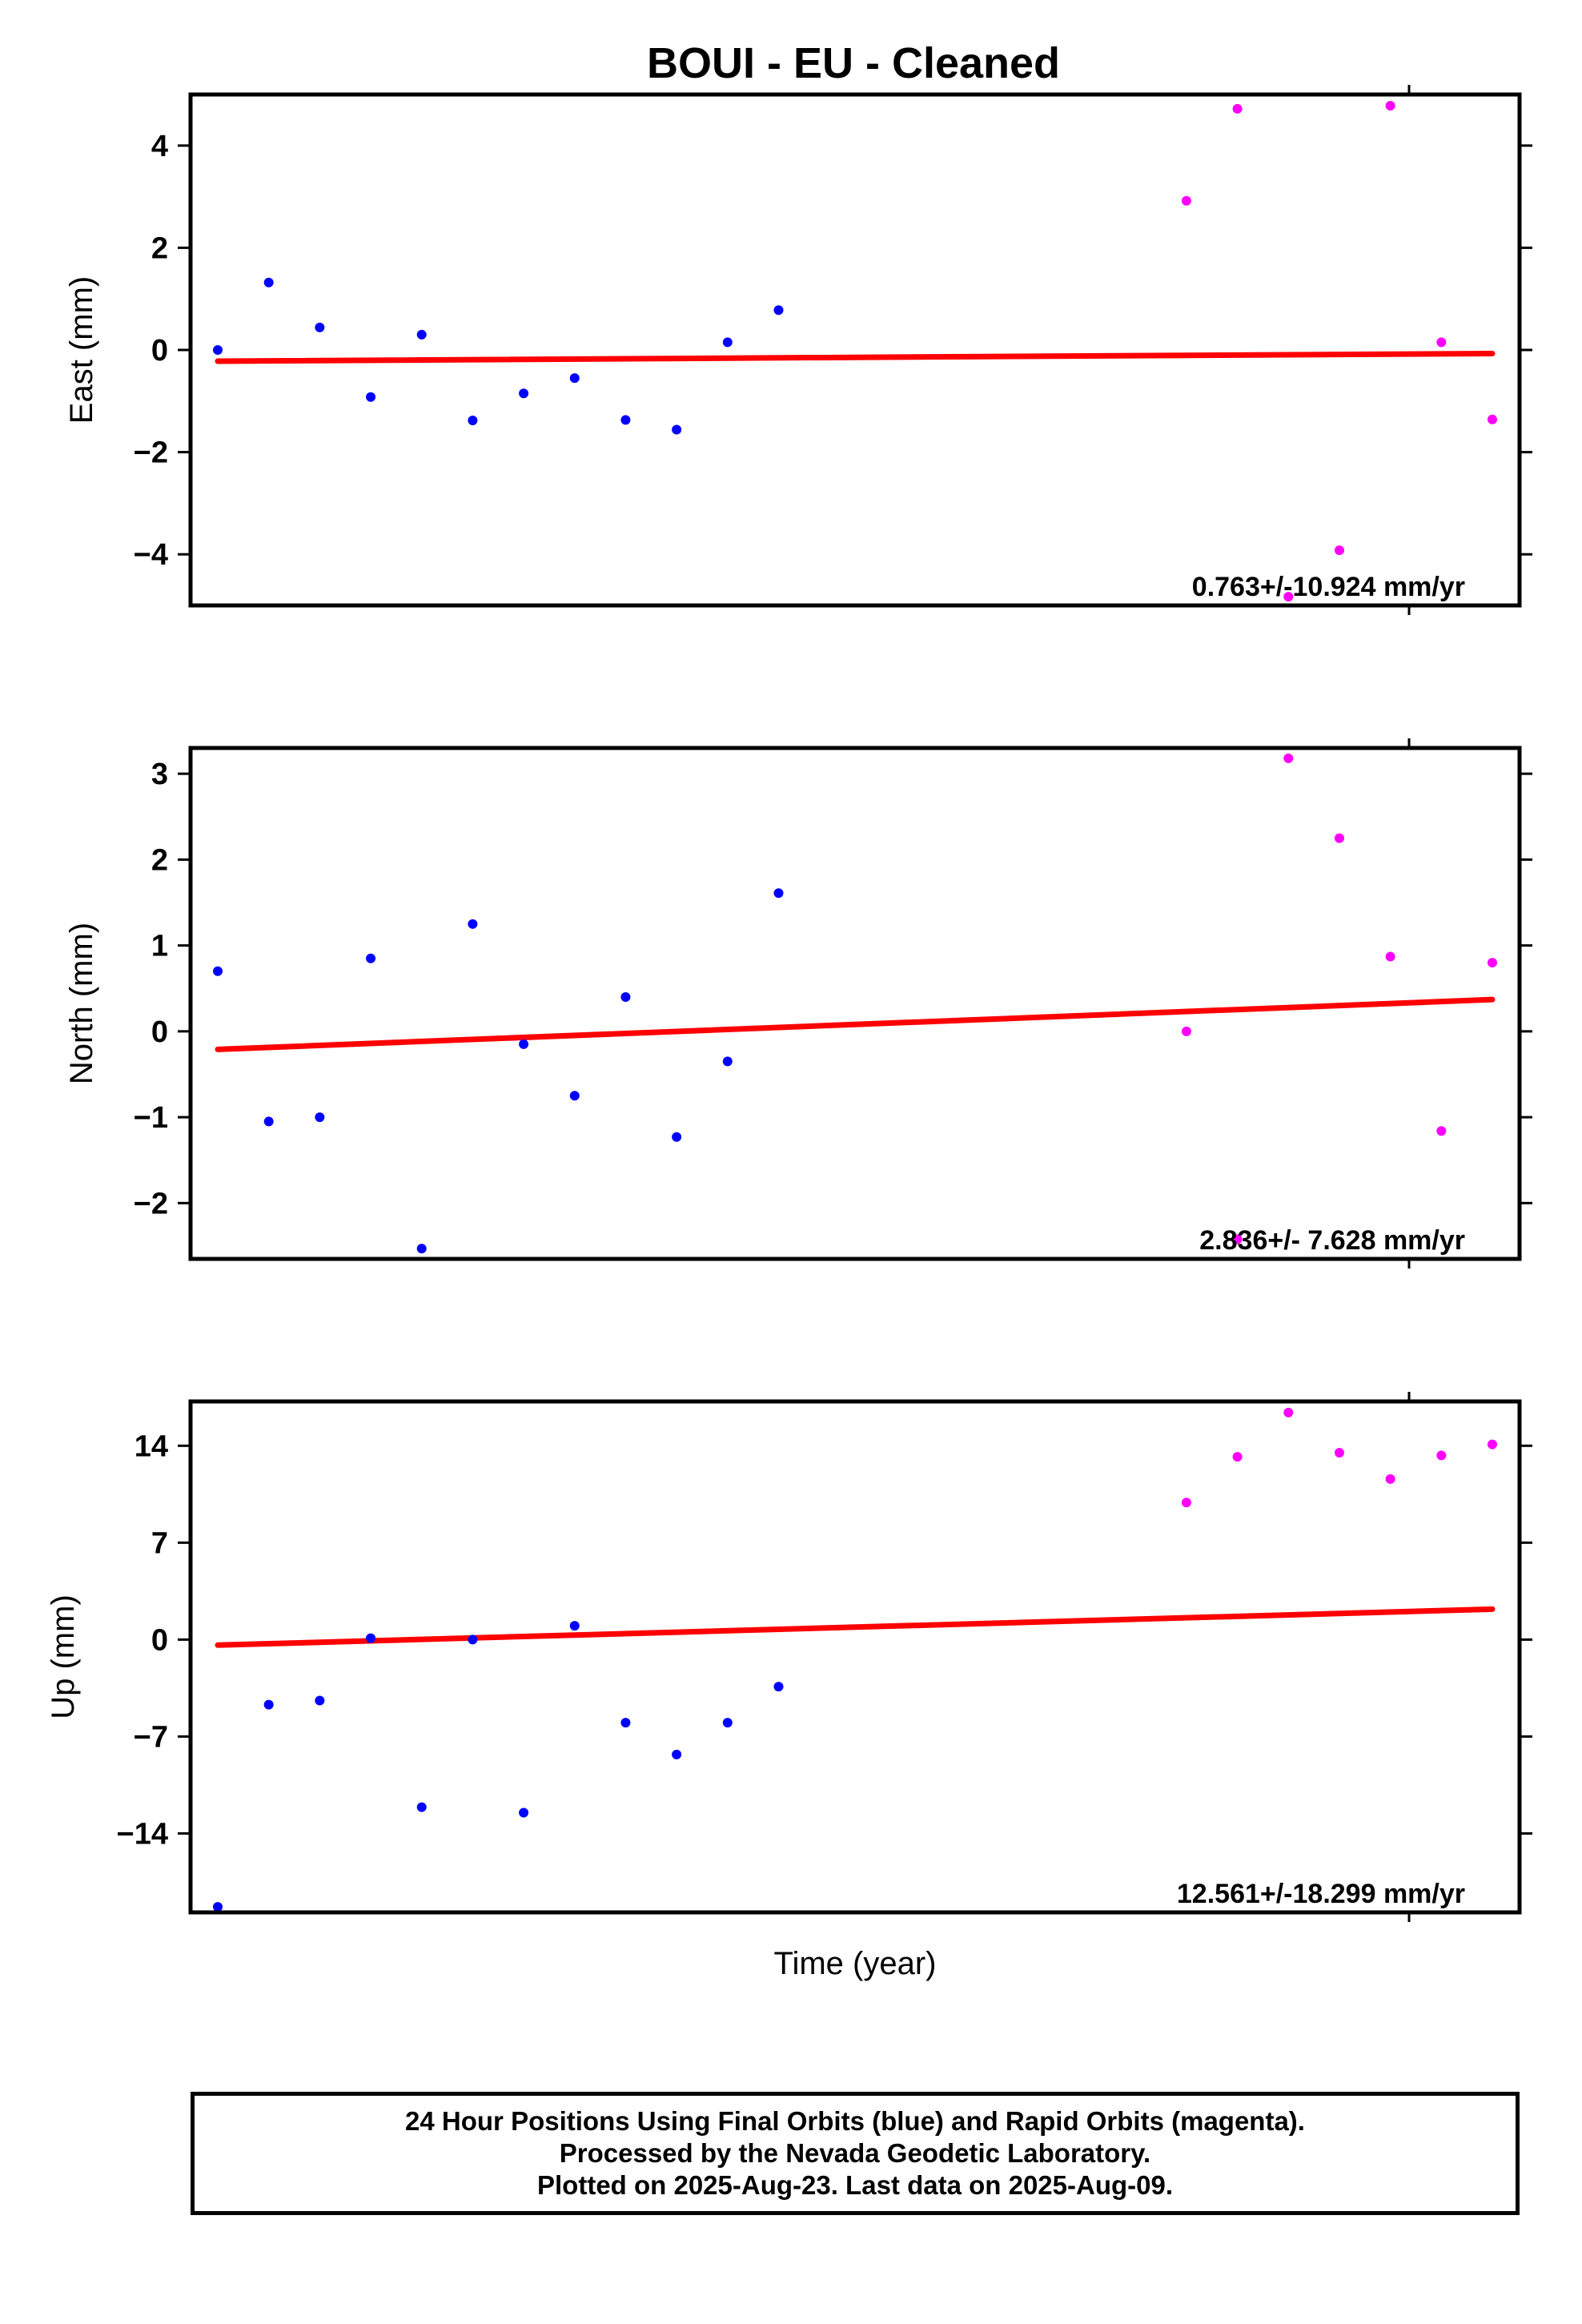 The height and width of the screenshot is (2324, 1582). What do you see at coordinates (151, 1737) in the screenshot?
I see `y-tick-label: −7` at bounding box center [151, 1737].